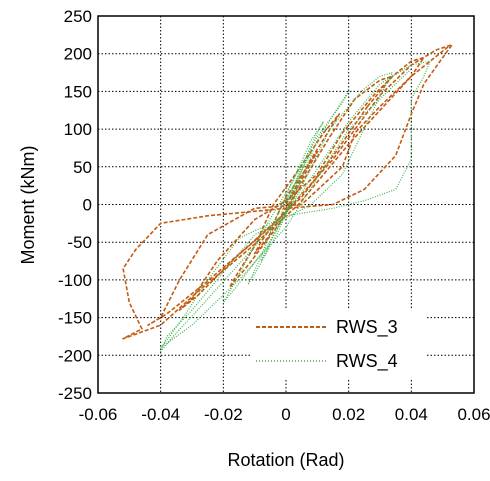 The width and height of the screenshot is (490, 481). Describe the element at coordinates (78, 16) in the screenshot. I see `y-tick-label: 250` at that location.